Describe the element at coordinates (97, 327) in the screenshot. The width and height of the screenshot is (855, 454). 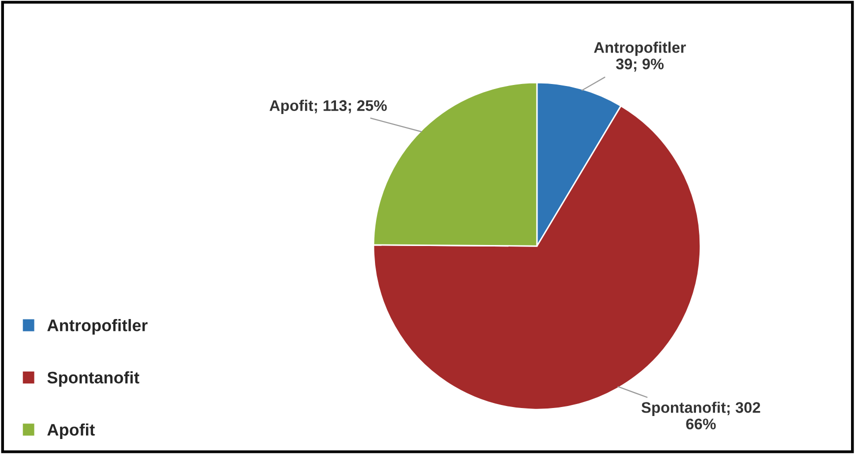
I see `legend-label: Antropofitler` at that location.